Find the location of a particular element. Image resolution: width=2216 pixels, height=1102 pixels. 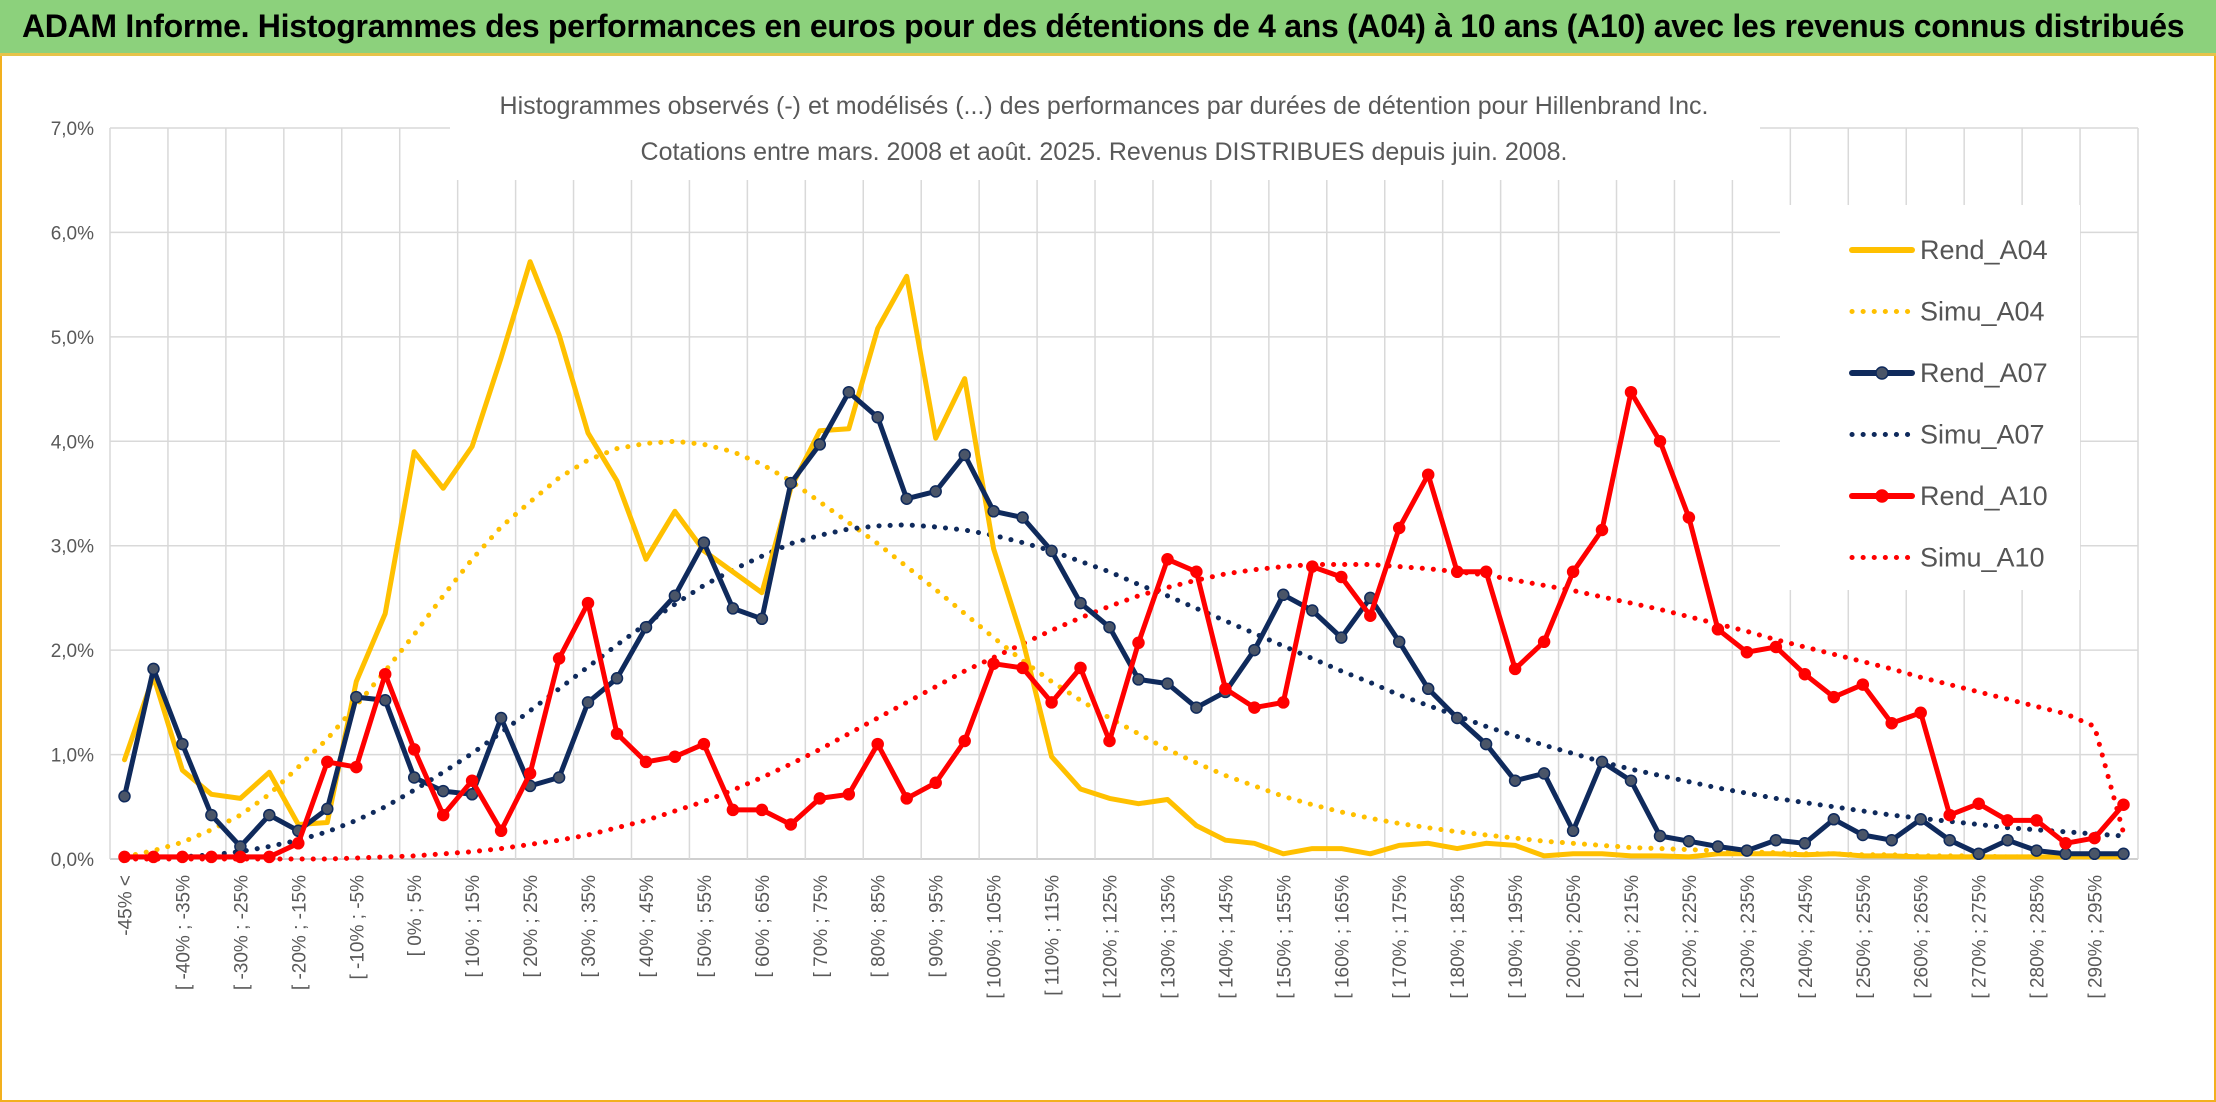

x-tick-label: [ 230% ; 235% is located at coordinates (1748, 937).